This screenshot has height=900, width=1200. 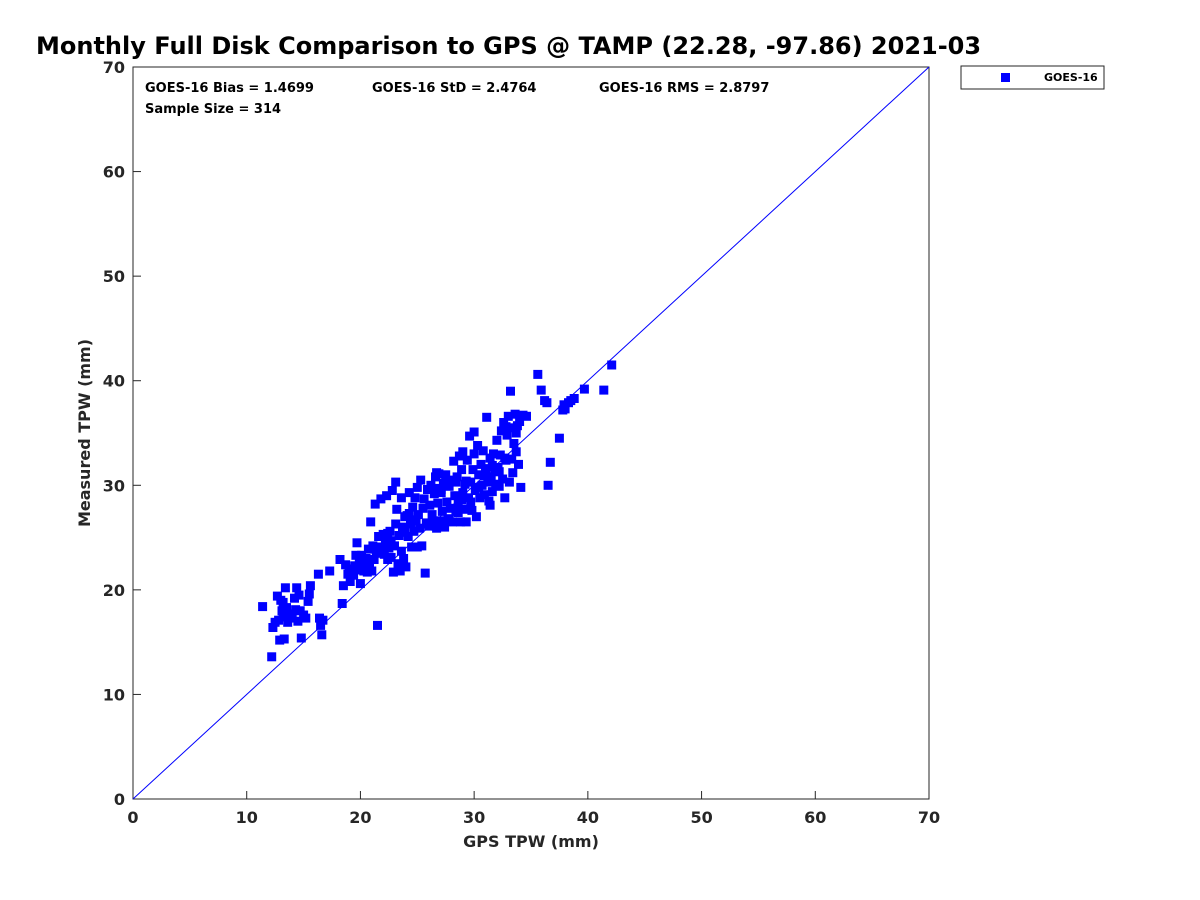 What do you see at coordinates (588, 817) in the screenshot?
I see `x-tick-label: 40` at bounding box center [588, 817].